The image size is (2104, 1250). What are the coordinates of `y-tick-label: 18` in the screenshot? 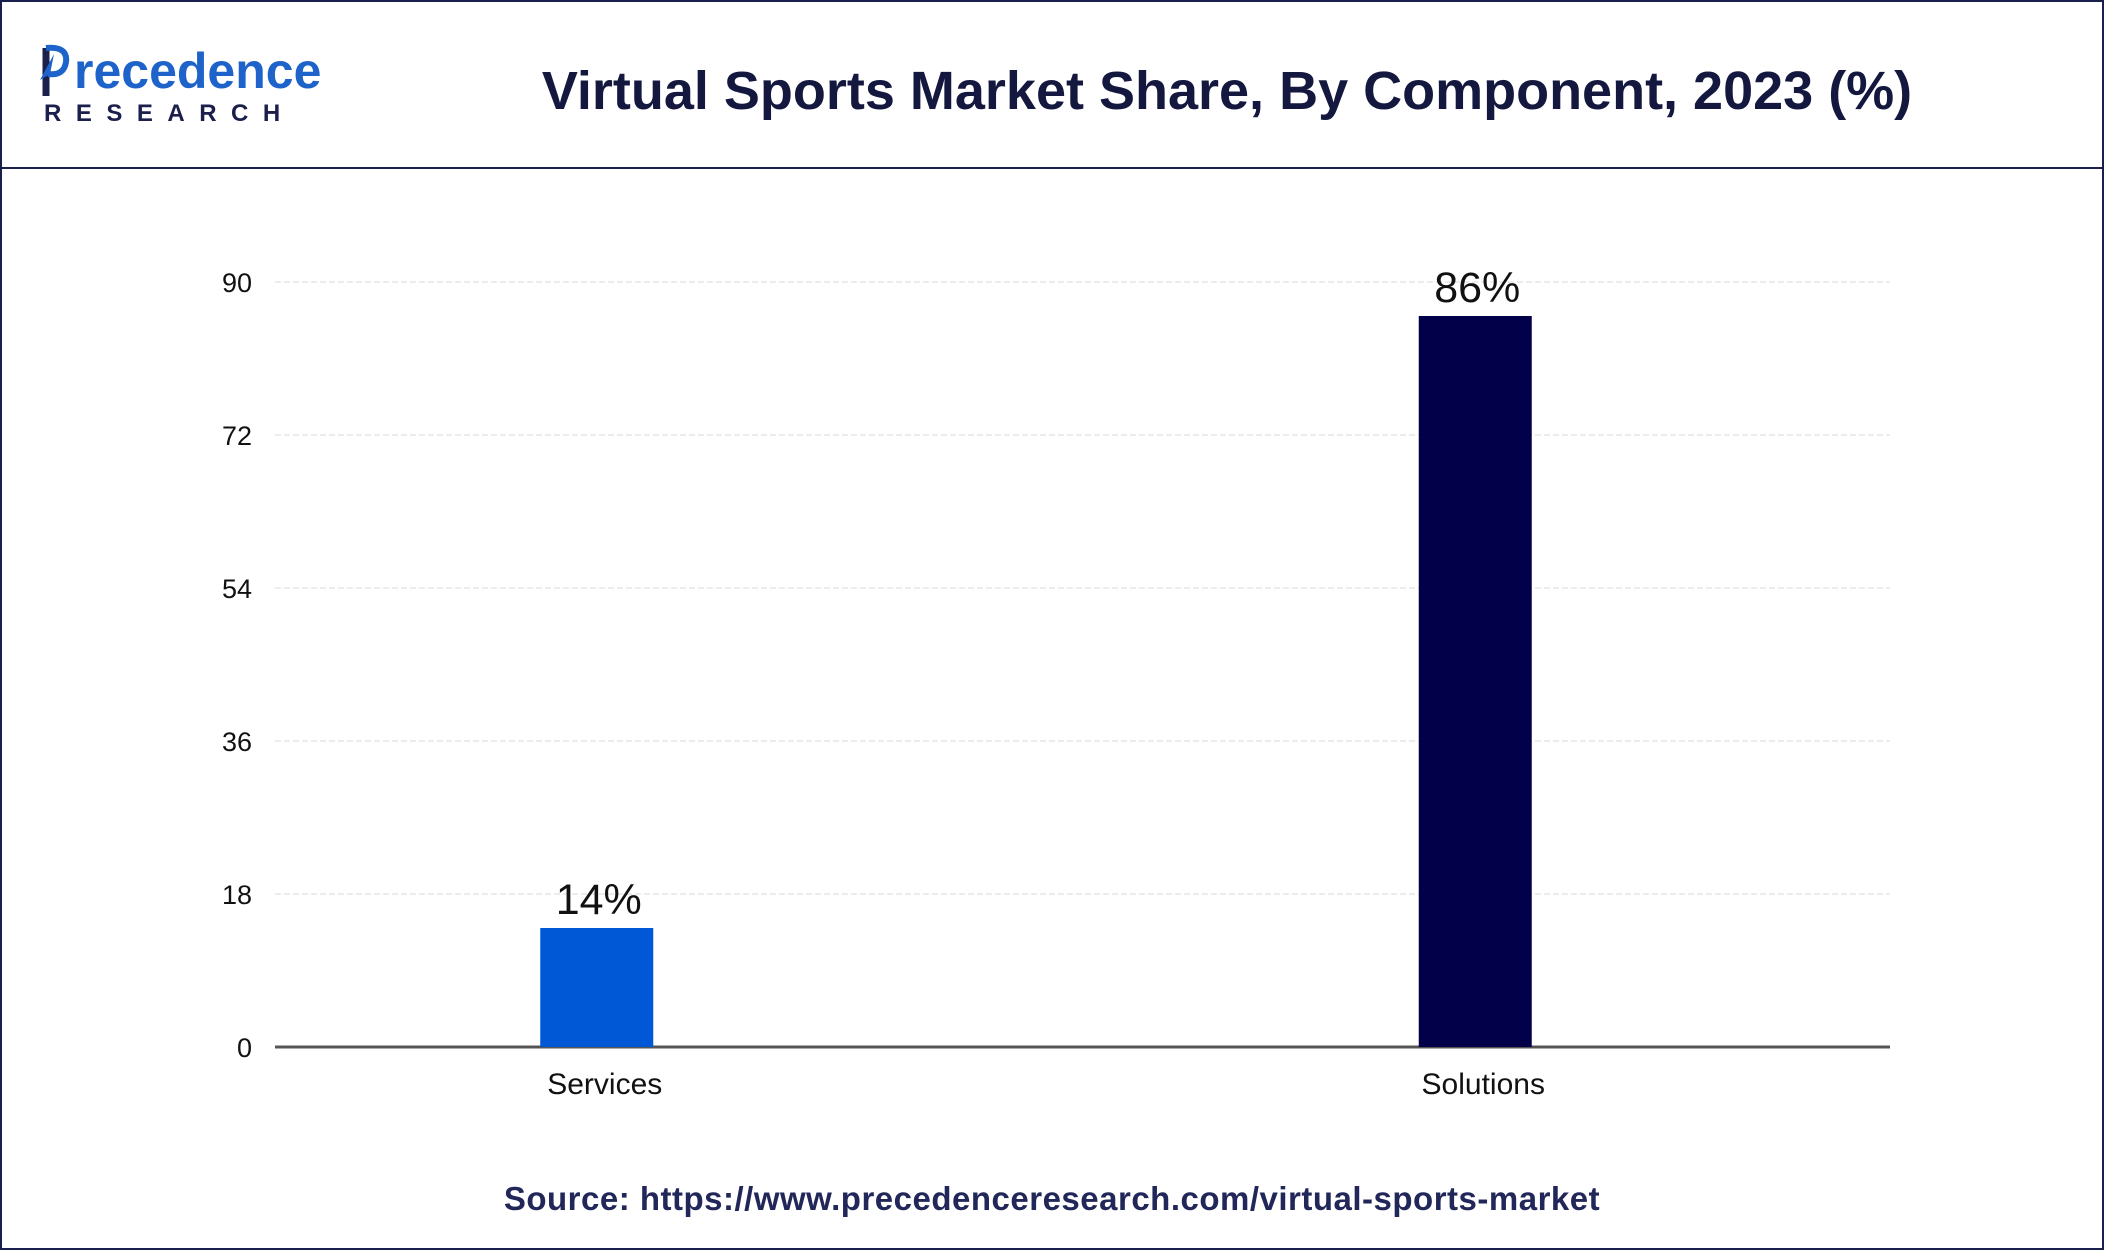 It's located at (237, 895).